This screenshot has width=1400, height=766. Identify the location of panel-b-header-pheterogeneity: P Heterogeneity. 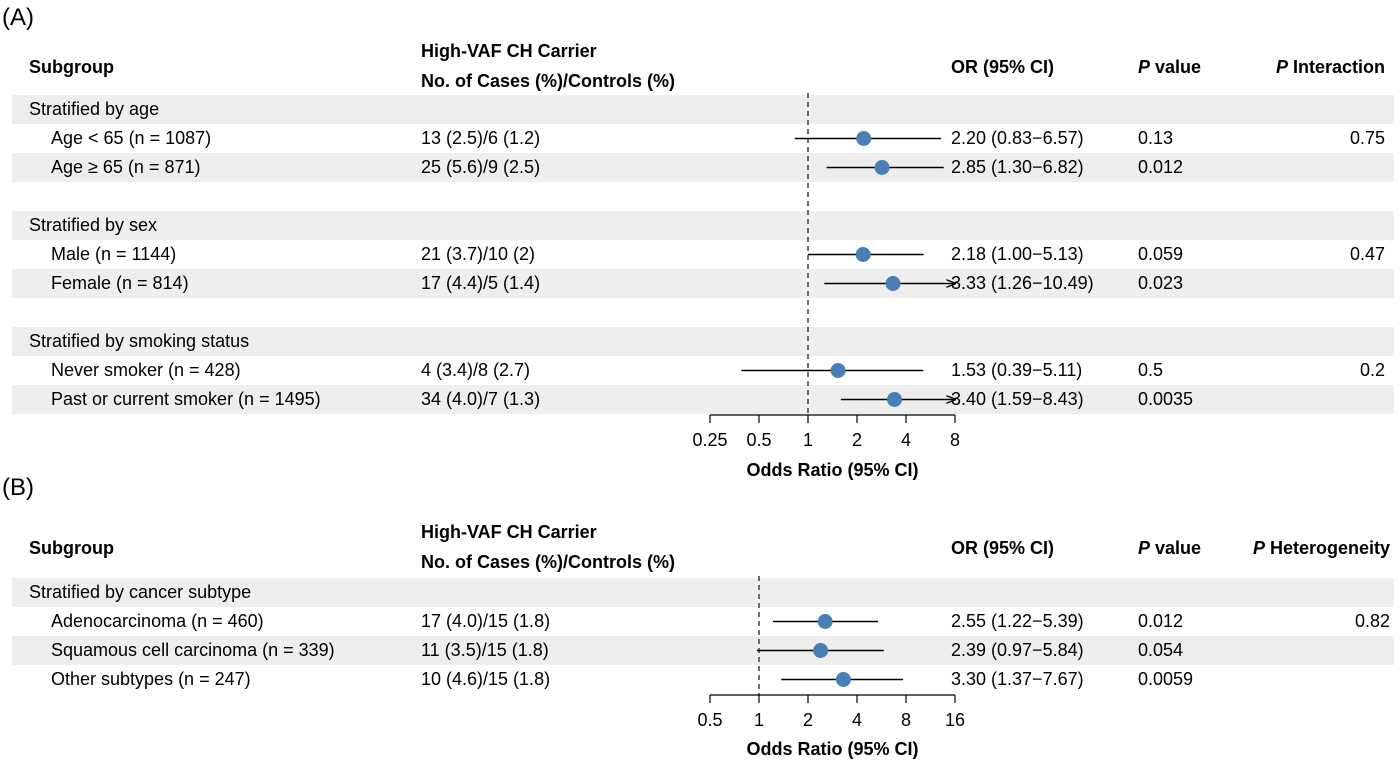
(1321, 548).